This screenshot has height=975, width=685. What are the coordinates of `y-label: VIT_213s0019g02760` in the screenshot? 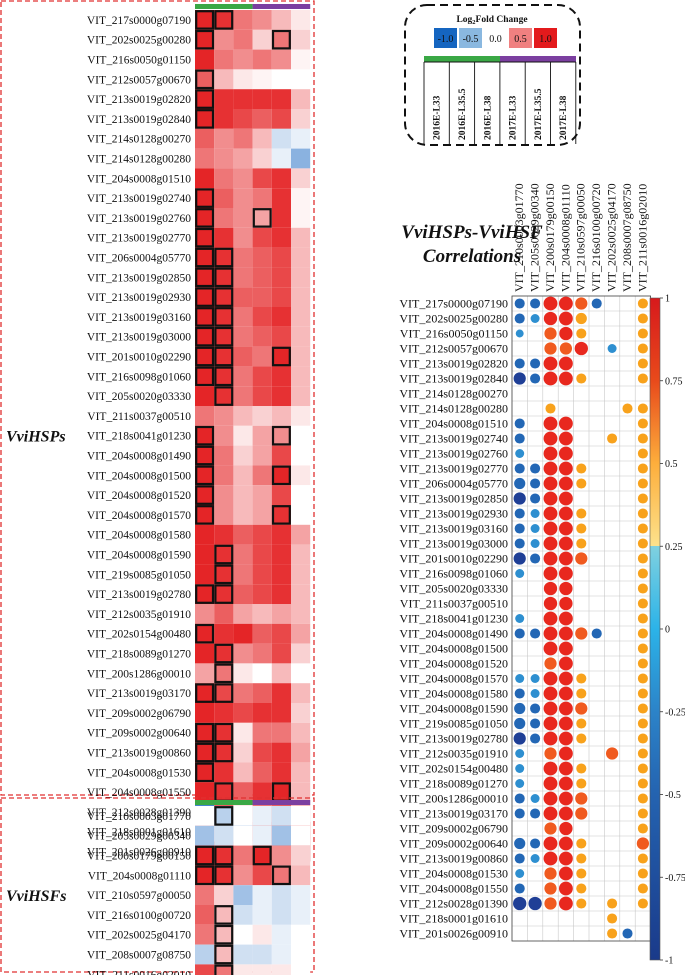 It's located at (453, 453).